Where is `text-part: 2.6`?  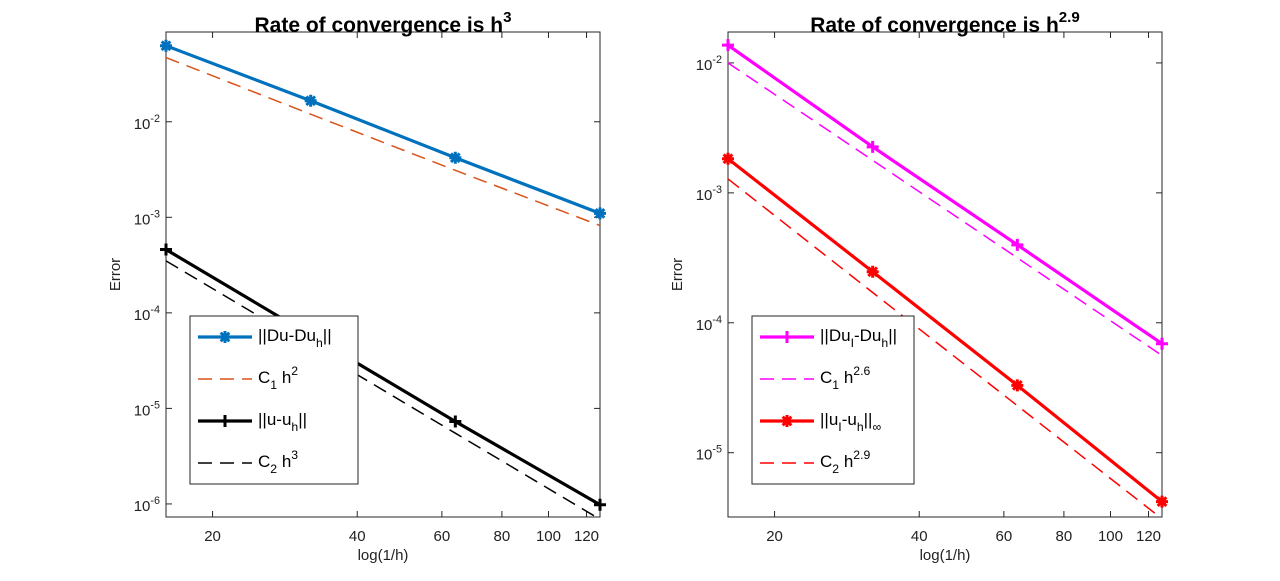 text-part: 2.6 is located at coordinates (861, 371).